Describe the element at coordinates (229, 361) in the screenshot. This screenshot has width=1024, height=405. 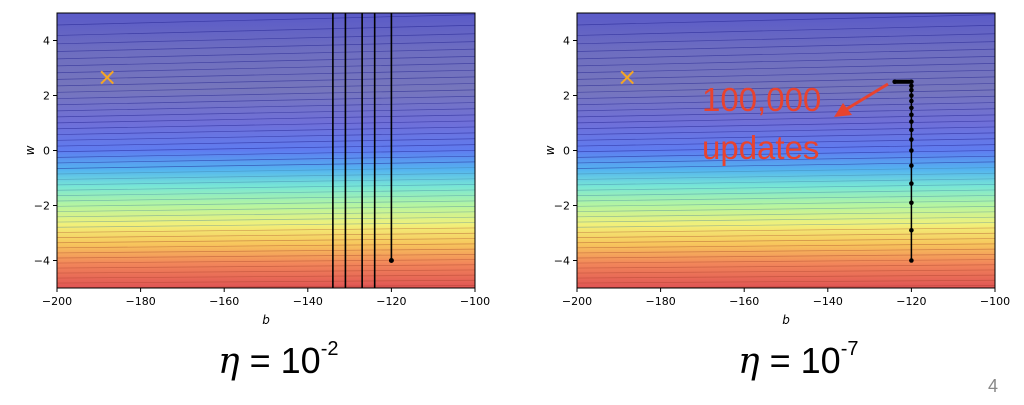
I see `eta-symbol: η` at that location.